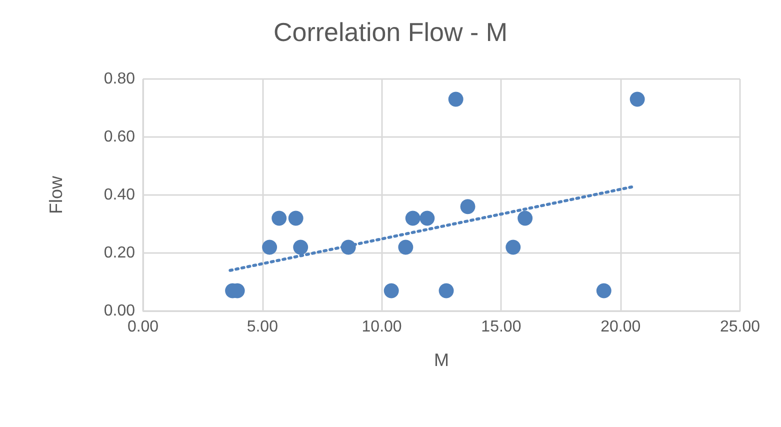 The image size is (781, 427). Describe the element at coordinates (120, 311) in the screenshot. I see `y-tick-label: 0.00` at that location.